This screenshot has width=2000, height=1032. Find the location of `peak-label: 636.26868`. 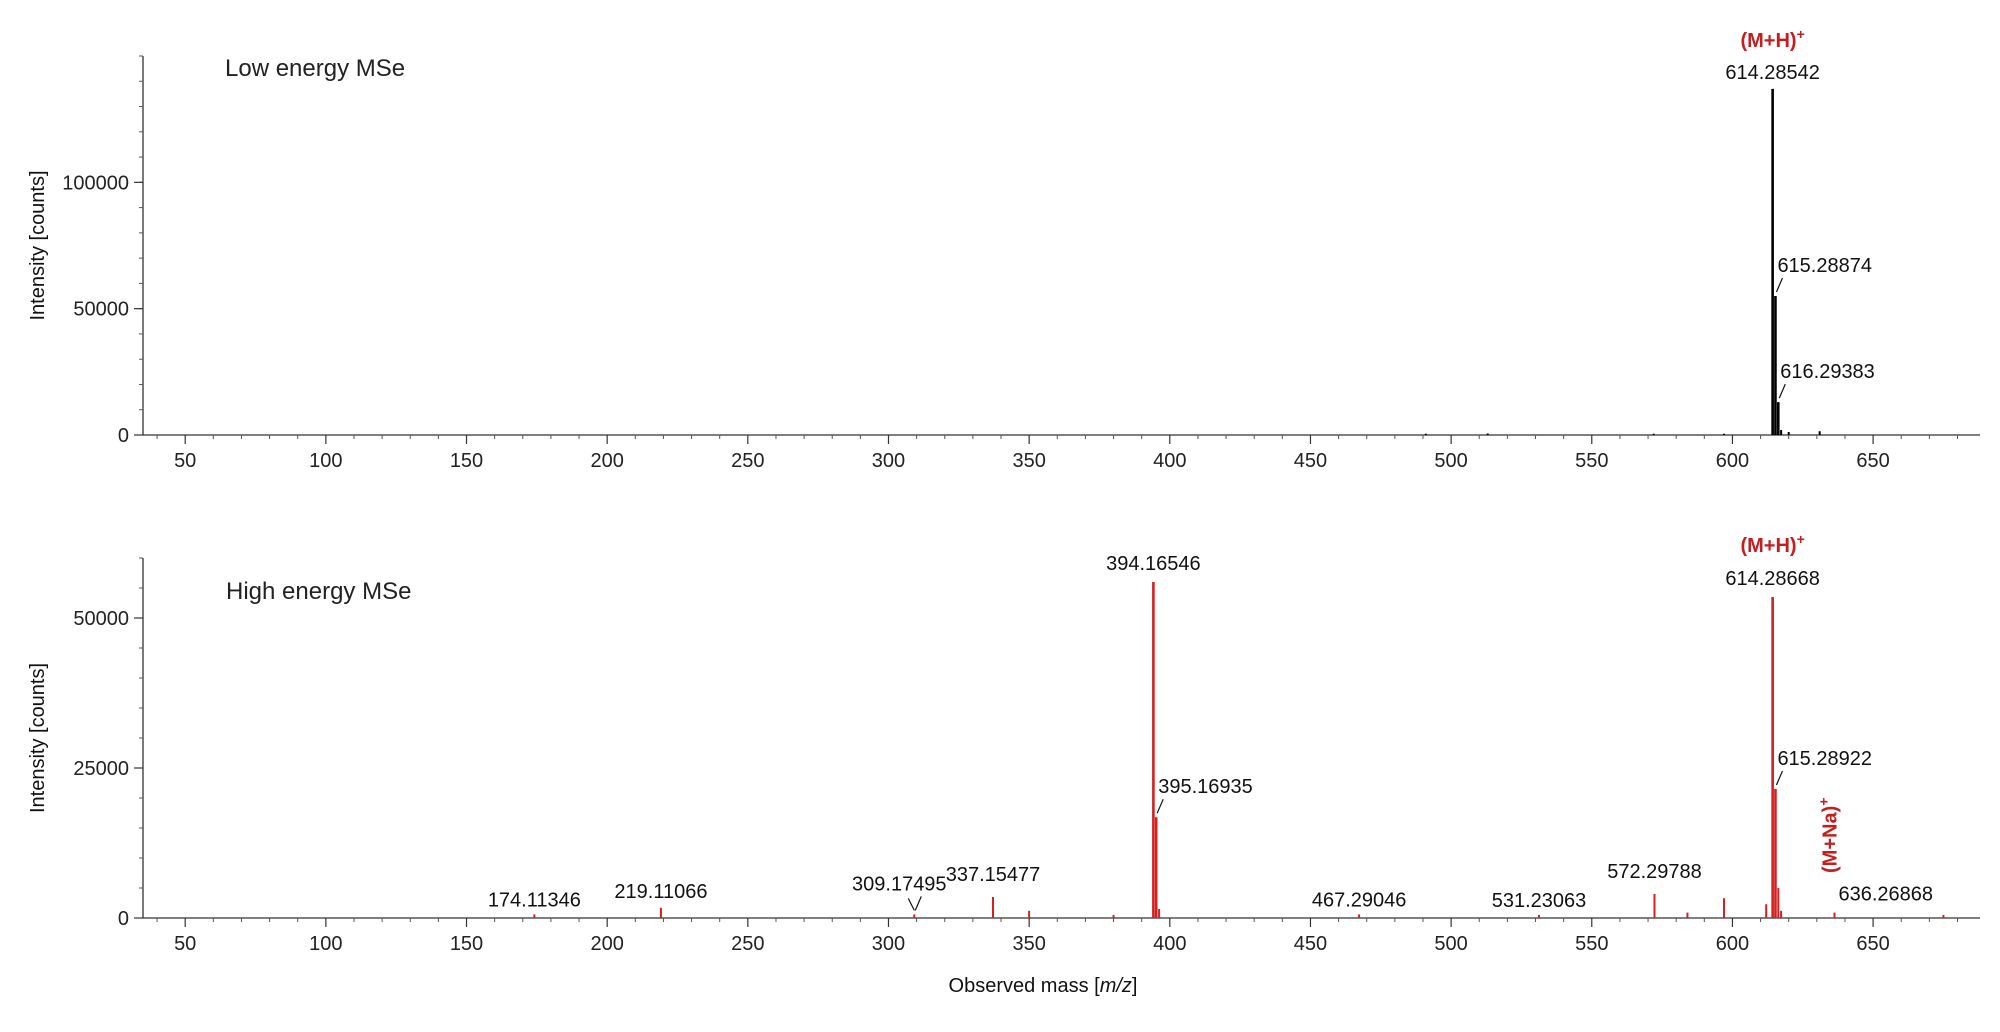

peak-label: 636.26868 is located at coordinates (1885, 895).